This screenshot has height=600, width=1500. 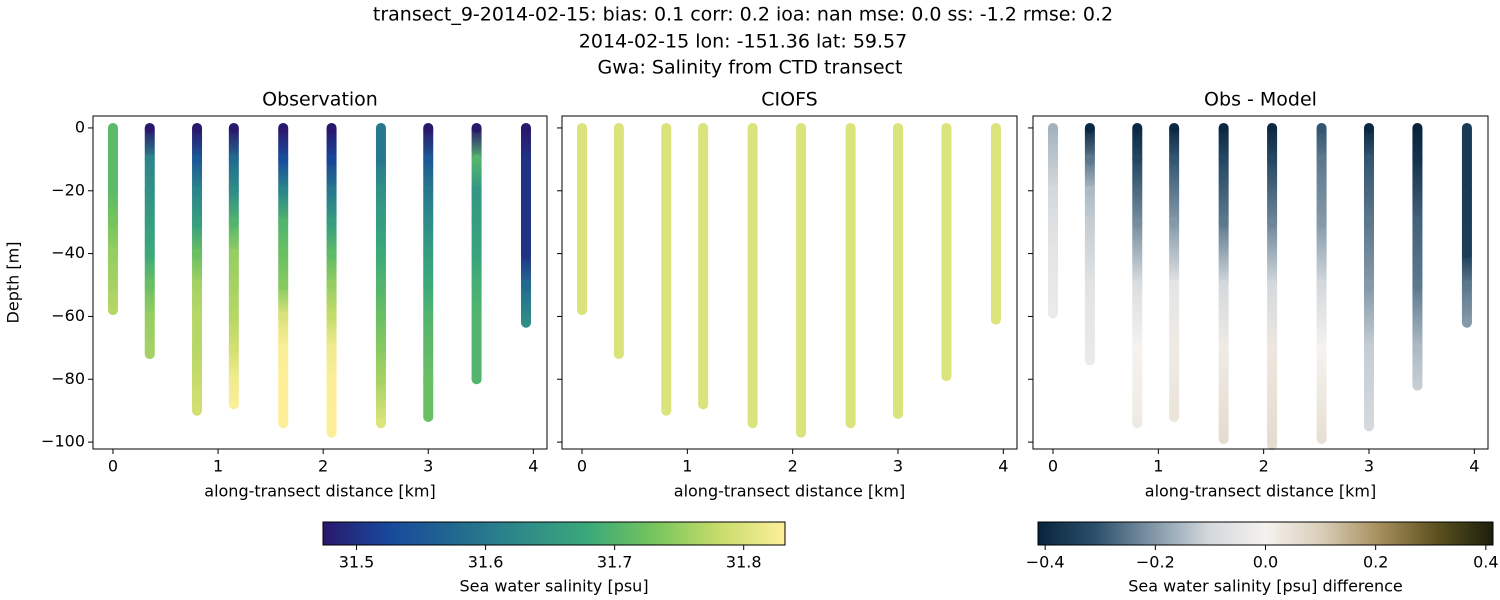 I want to click on colorbar, so click(x=554, y=533).